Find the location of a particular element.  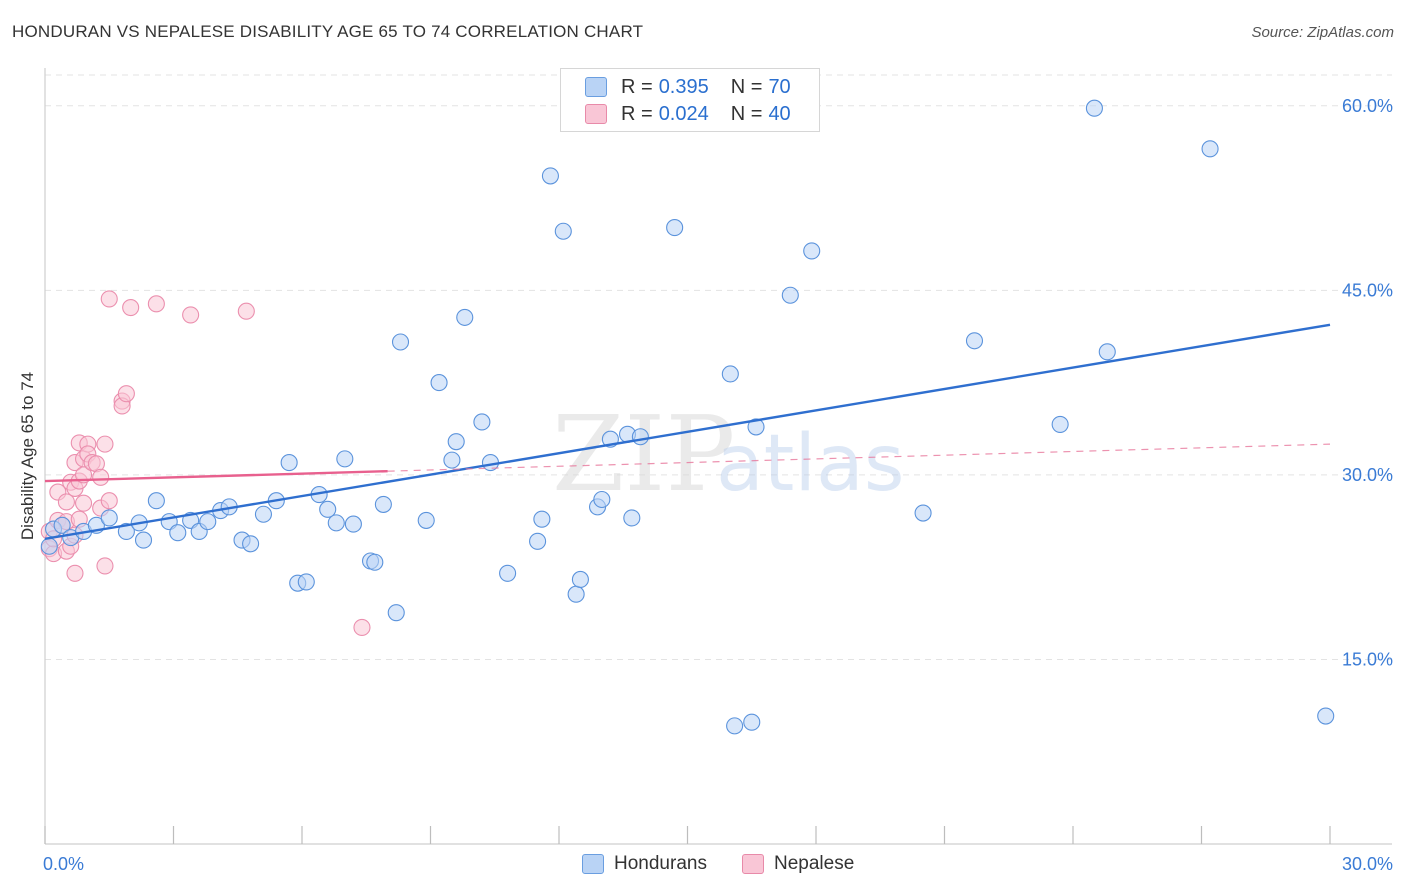

y-tick-label: 30.0% is located at coordinates (1367, 475).